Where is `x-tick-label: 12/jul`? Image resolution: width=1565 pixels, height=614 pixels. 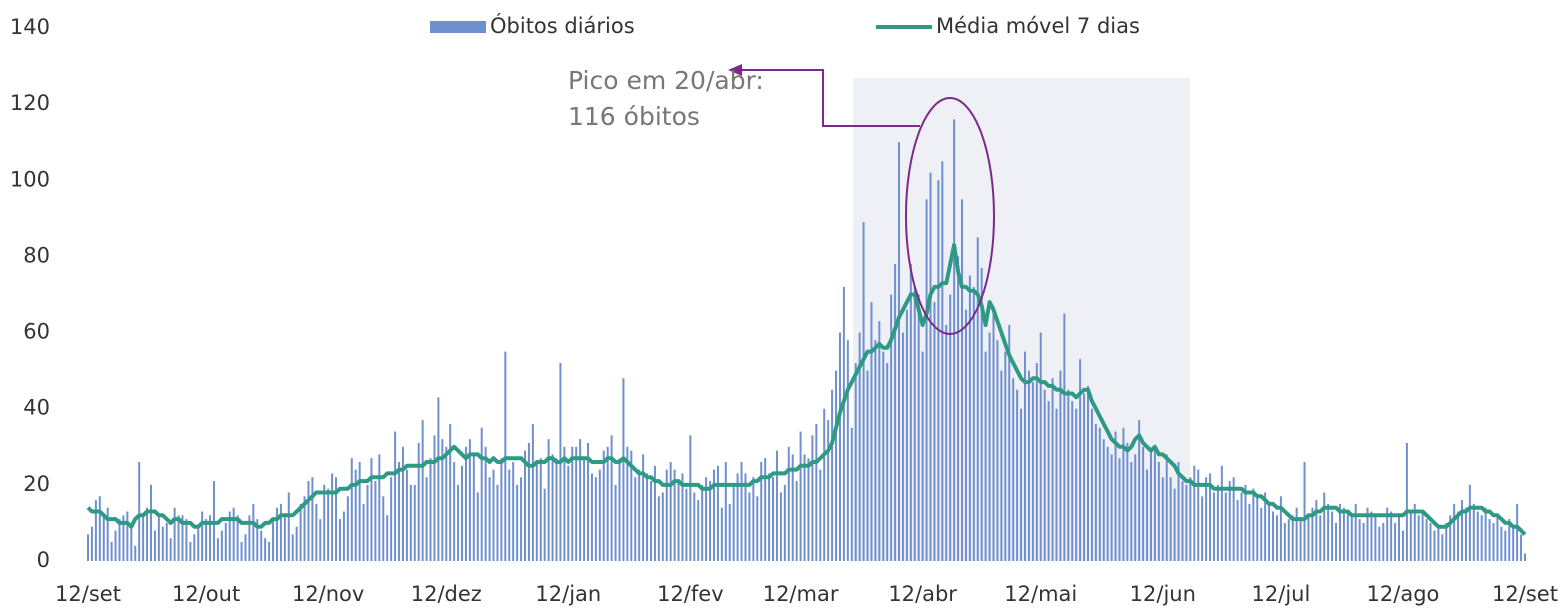
x-tick-label: 12/jul is located at coordinates (1281, 594).